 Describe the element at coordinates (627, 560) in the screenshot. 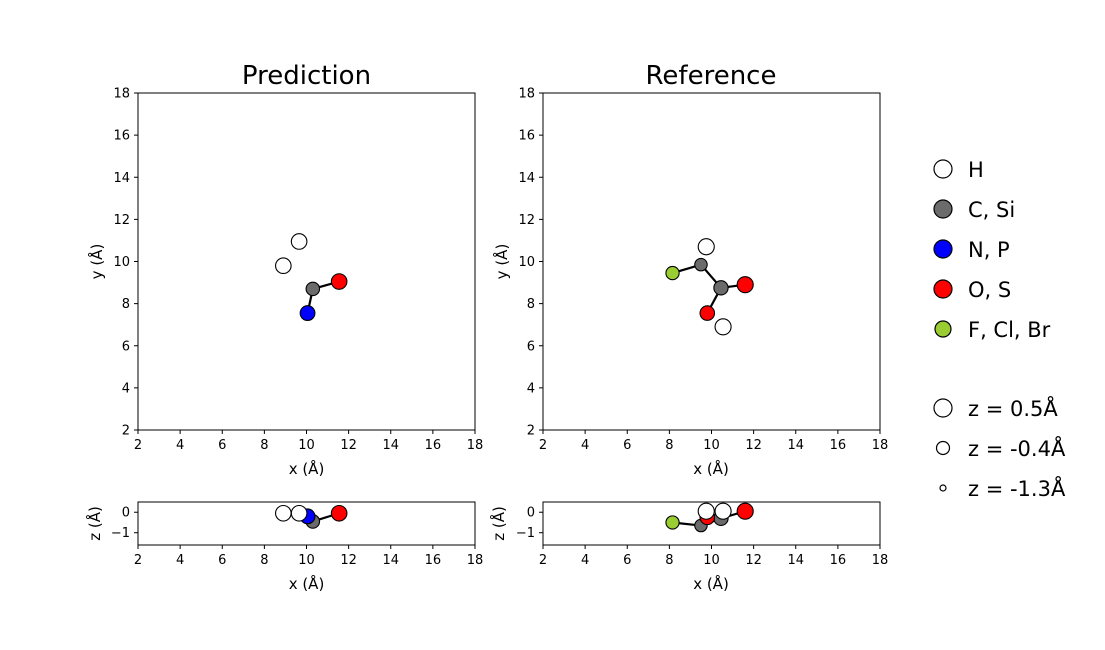

I see `reference-xz-xtick-label: 6` at that location.